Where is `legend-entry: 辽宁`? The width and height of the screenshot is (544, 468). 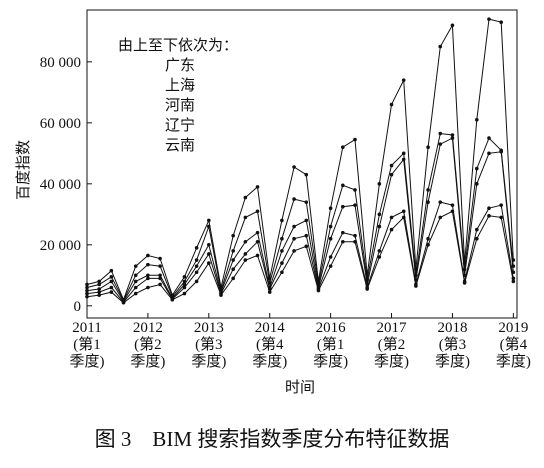 legend-entry: 辽宁 is located at coordinates (180, 126).